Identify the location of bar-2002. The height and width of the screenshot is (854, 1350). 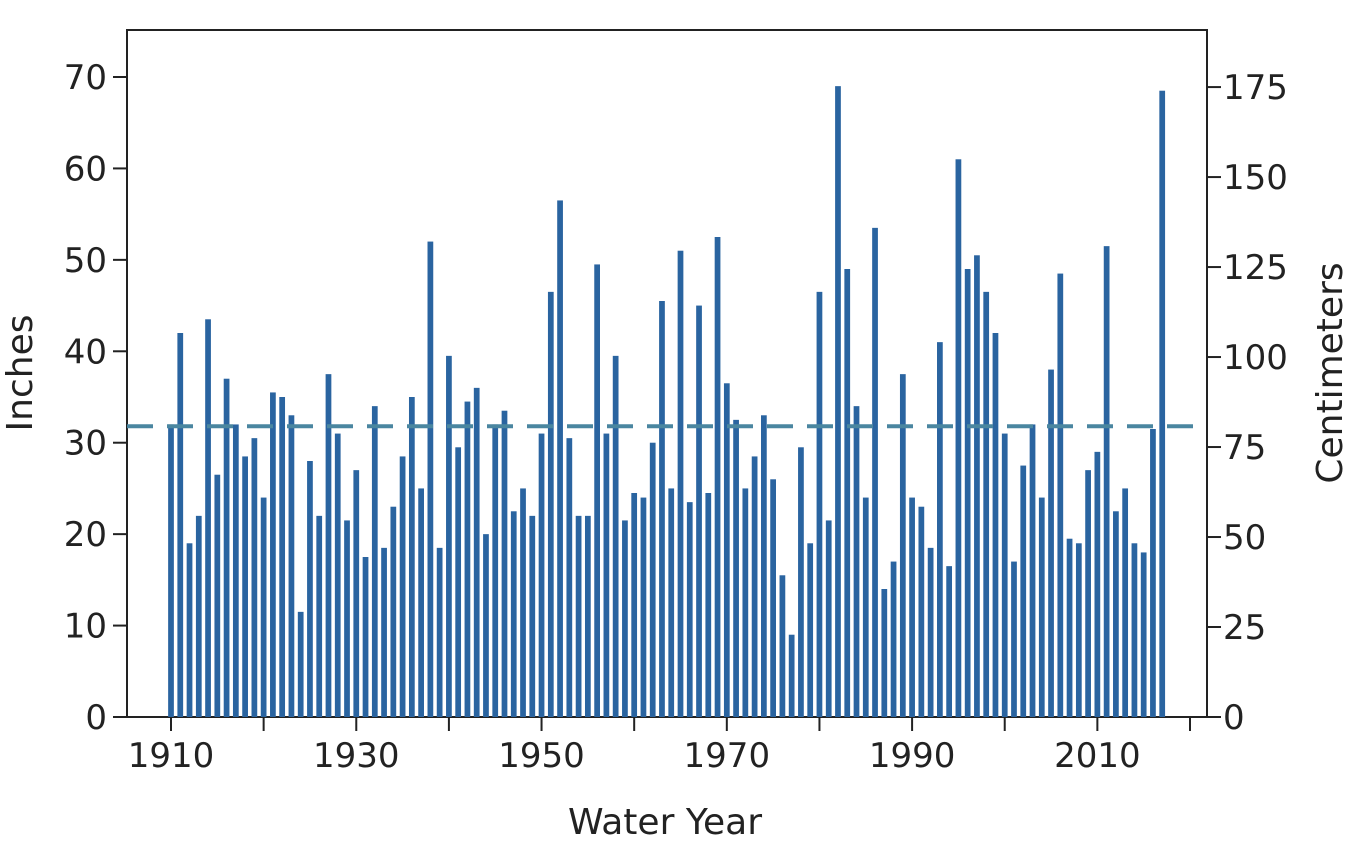
(1023, 591).